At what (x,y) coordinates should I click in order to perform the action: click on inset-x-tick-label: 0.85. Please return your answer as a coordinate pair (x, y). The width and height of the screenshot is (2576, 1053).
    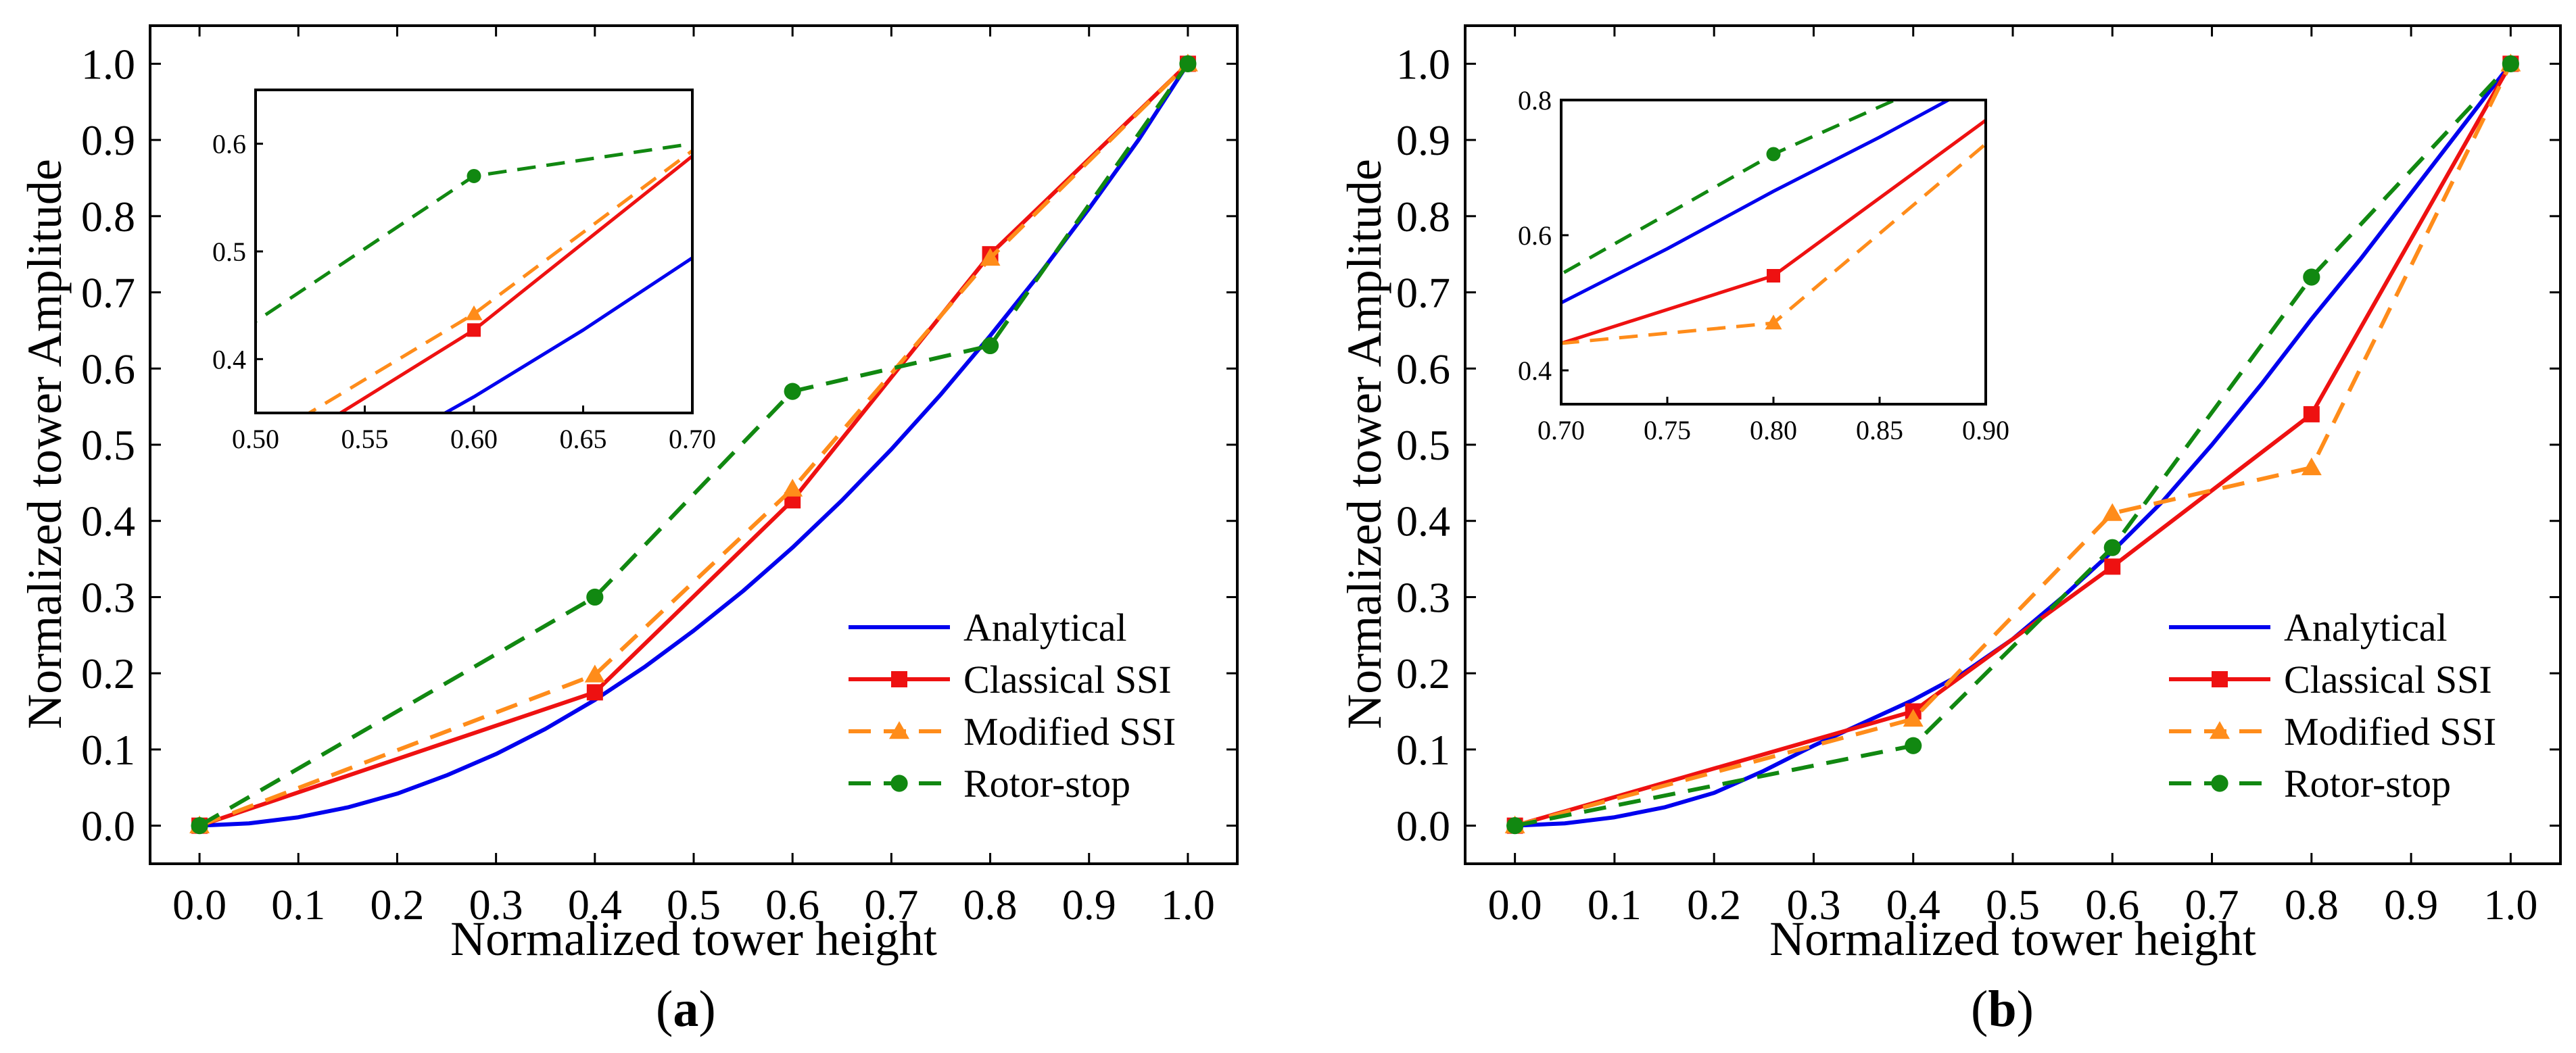
    Looking at the image, I should click on (1879, 430).